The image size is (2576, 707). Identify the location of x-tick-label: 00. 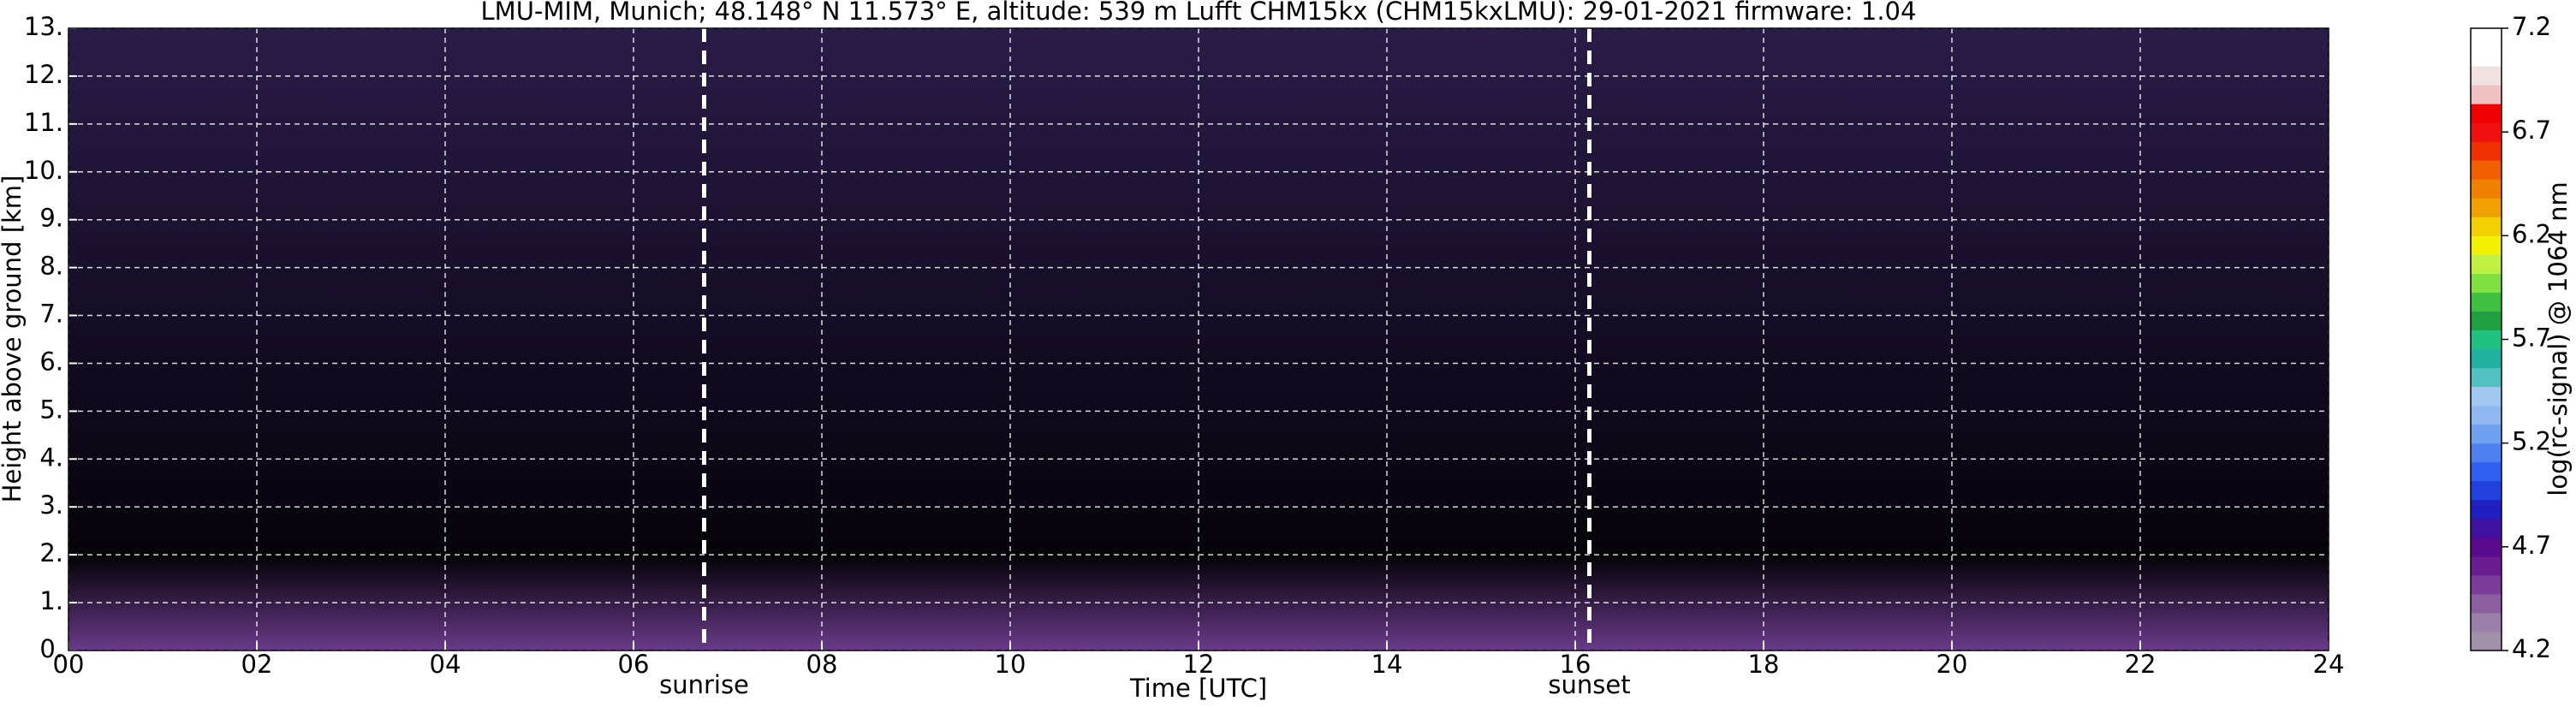
(69, 664).